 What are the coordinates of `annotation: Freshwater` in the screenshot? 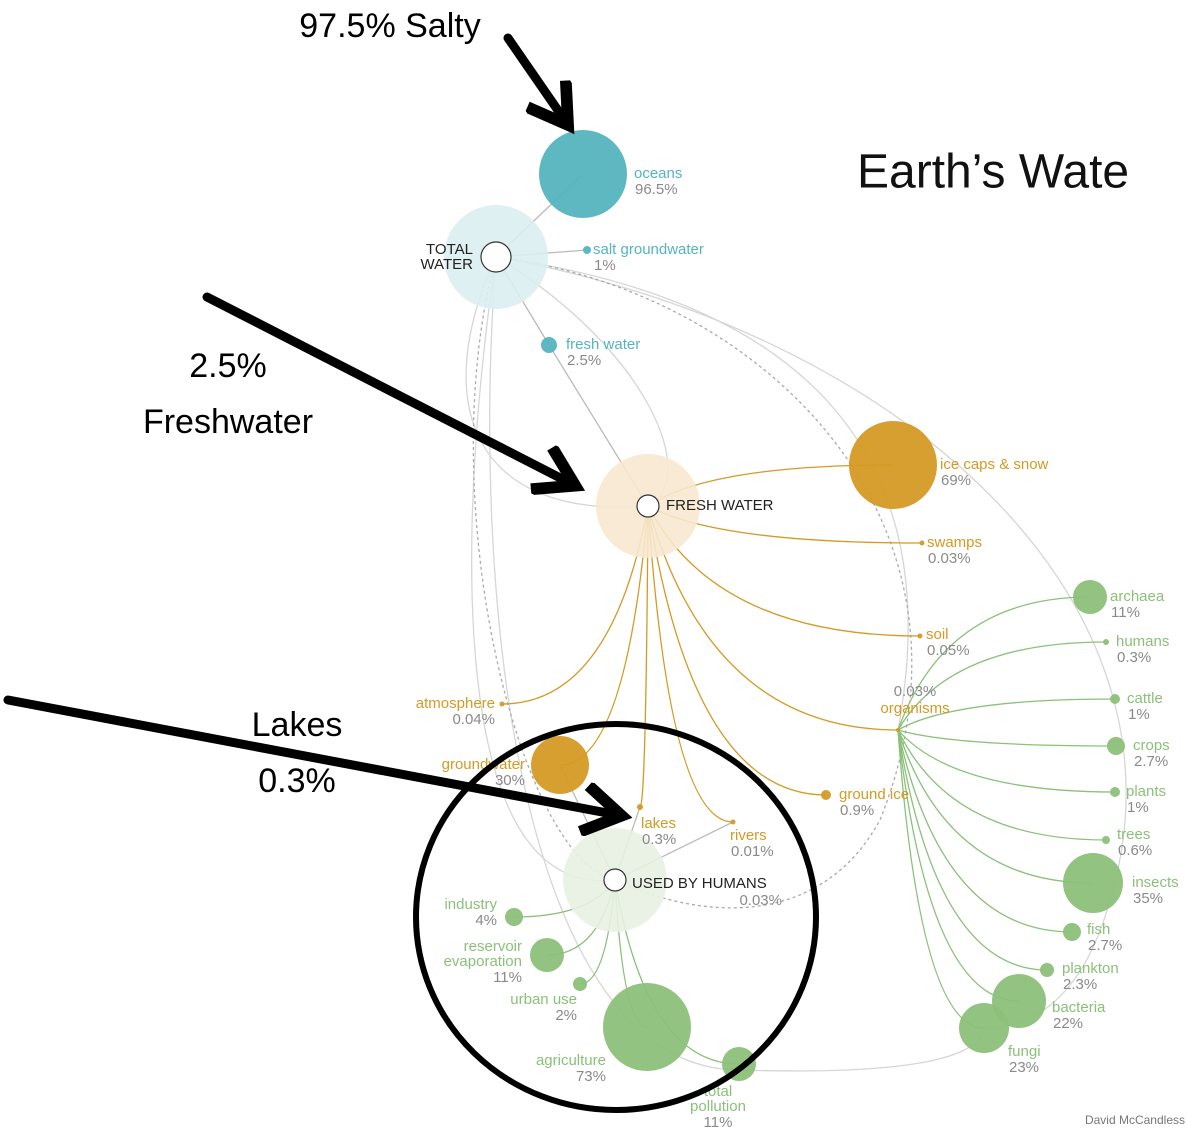 It's located at (228, 422).